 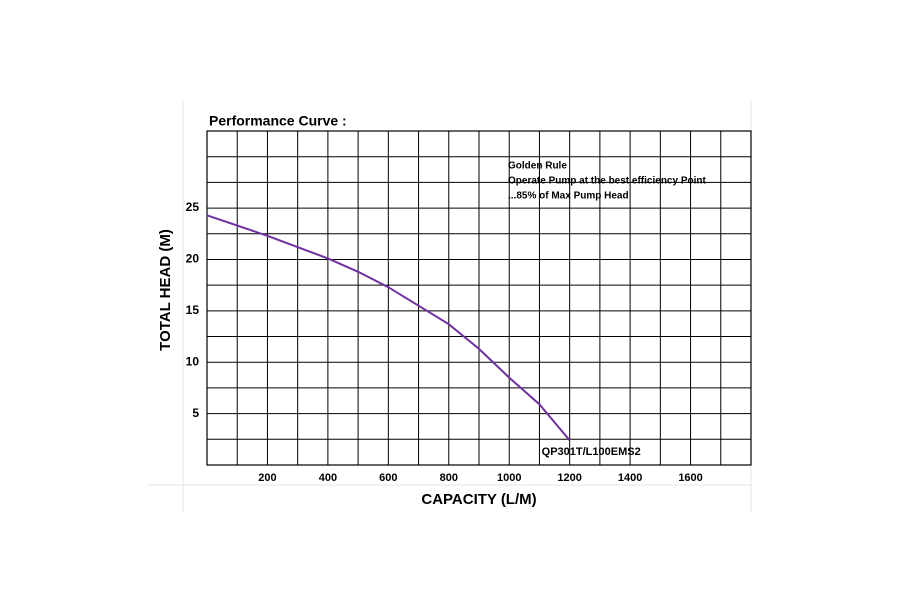 I want to click on x-tick-label: 200, so click(x=267, y=478).